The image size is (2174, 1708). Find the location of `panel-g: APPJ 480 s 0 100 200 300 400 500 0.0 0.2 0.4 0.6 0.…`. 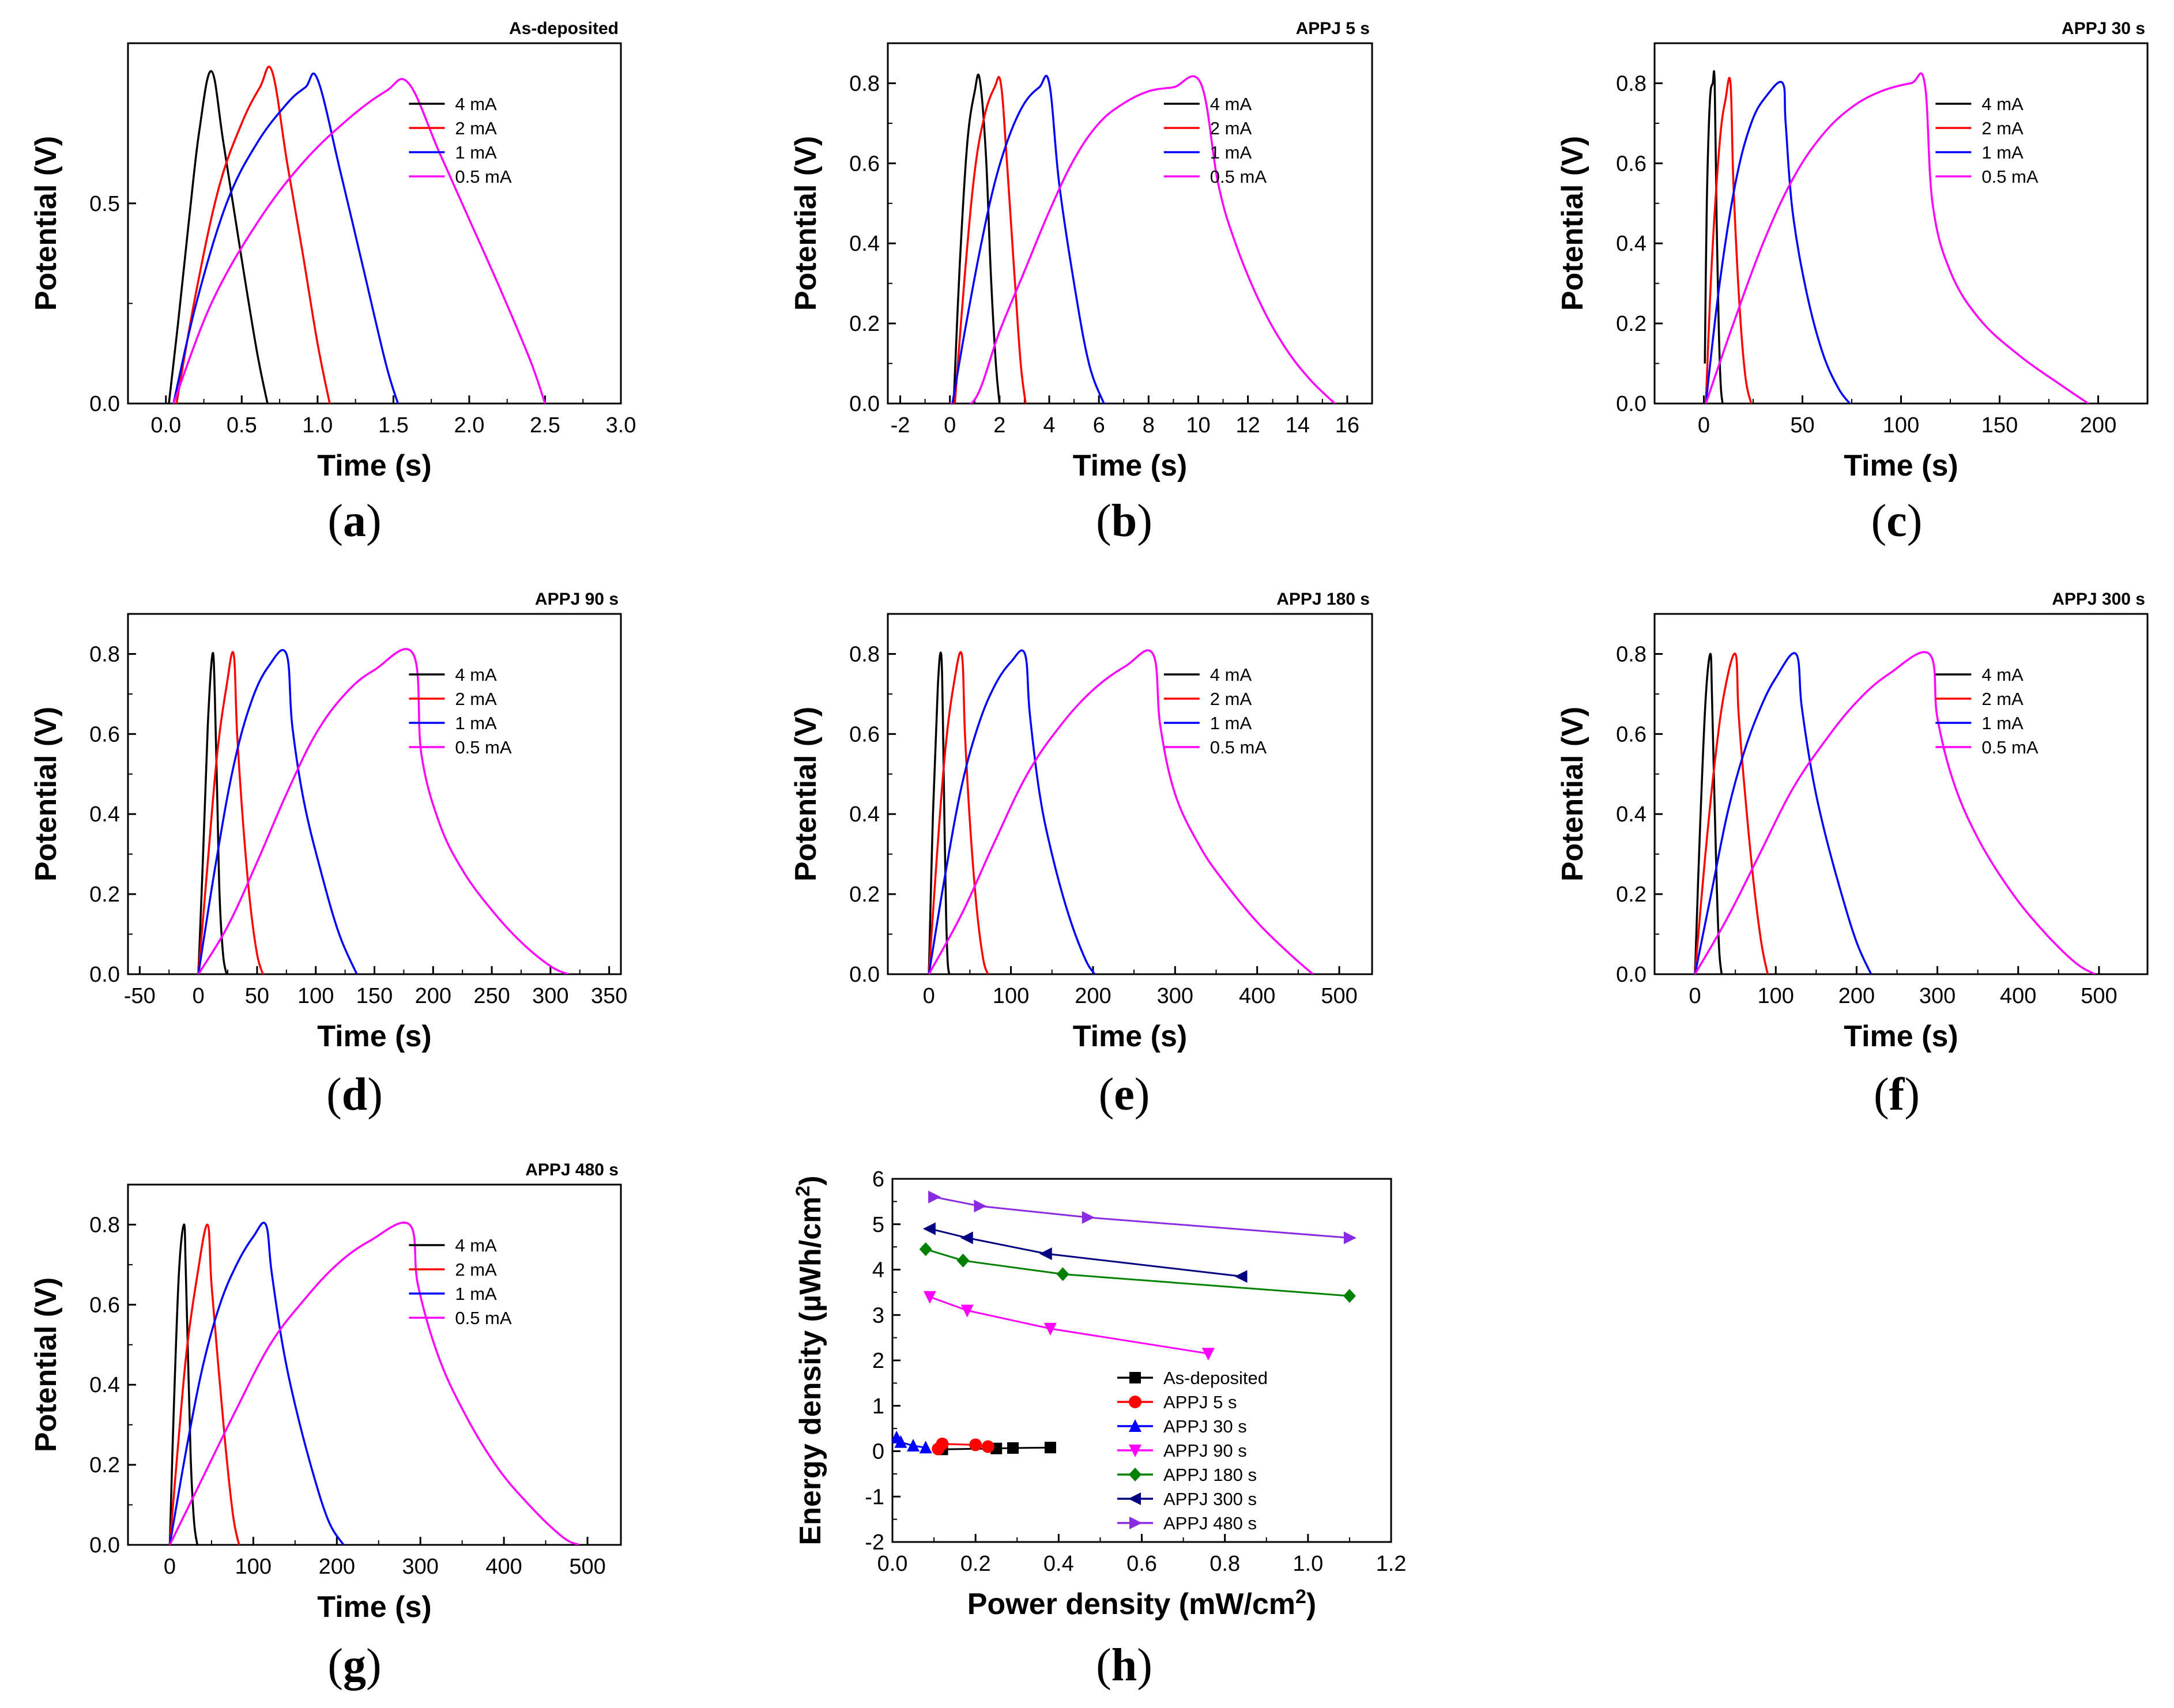

panel-g: APPJ 480 s 0 100 200 300 400 500 0.0 0.2 0.4 0.6 0.… is located at coordinates (325, 1425).